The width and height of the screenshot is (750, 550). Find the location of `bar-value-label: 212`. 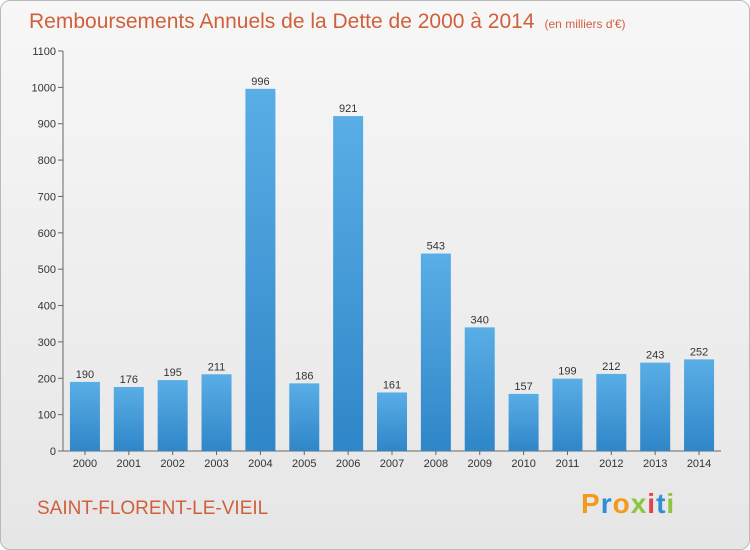

bar-value-label: 212 is located at coordinates (611, 367).